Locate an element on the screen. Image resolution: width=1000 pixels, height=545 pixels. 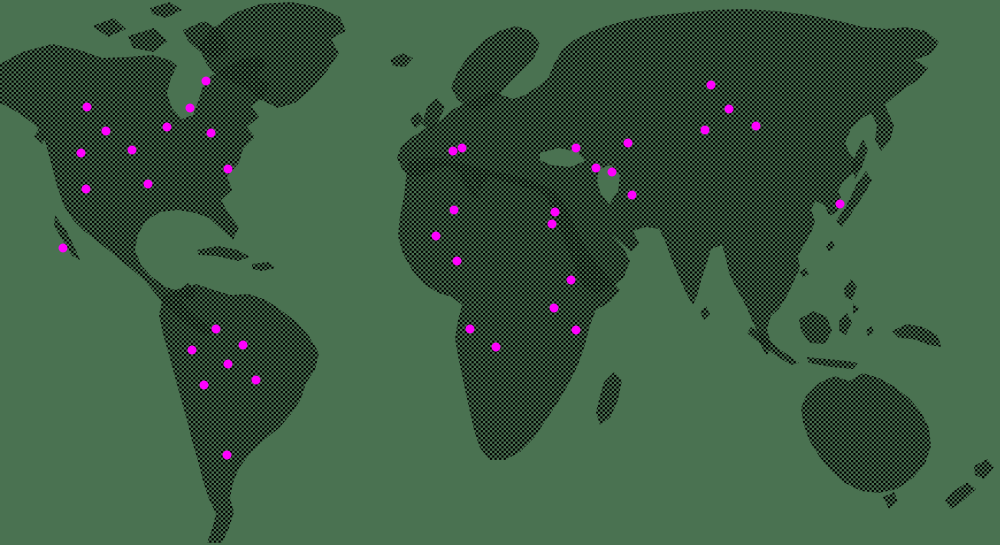
landmass-arctic-islands is located at coordinates (160, 30).